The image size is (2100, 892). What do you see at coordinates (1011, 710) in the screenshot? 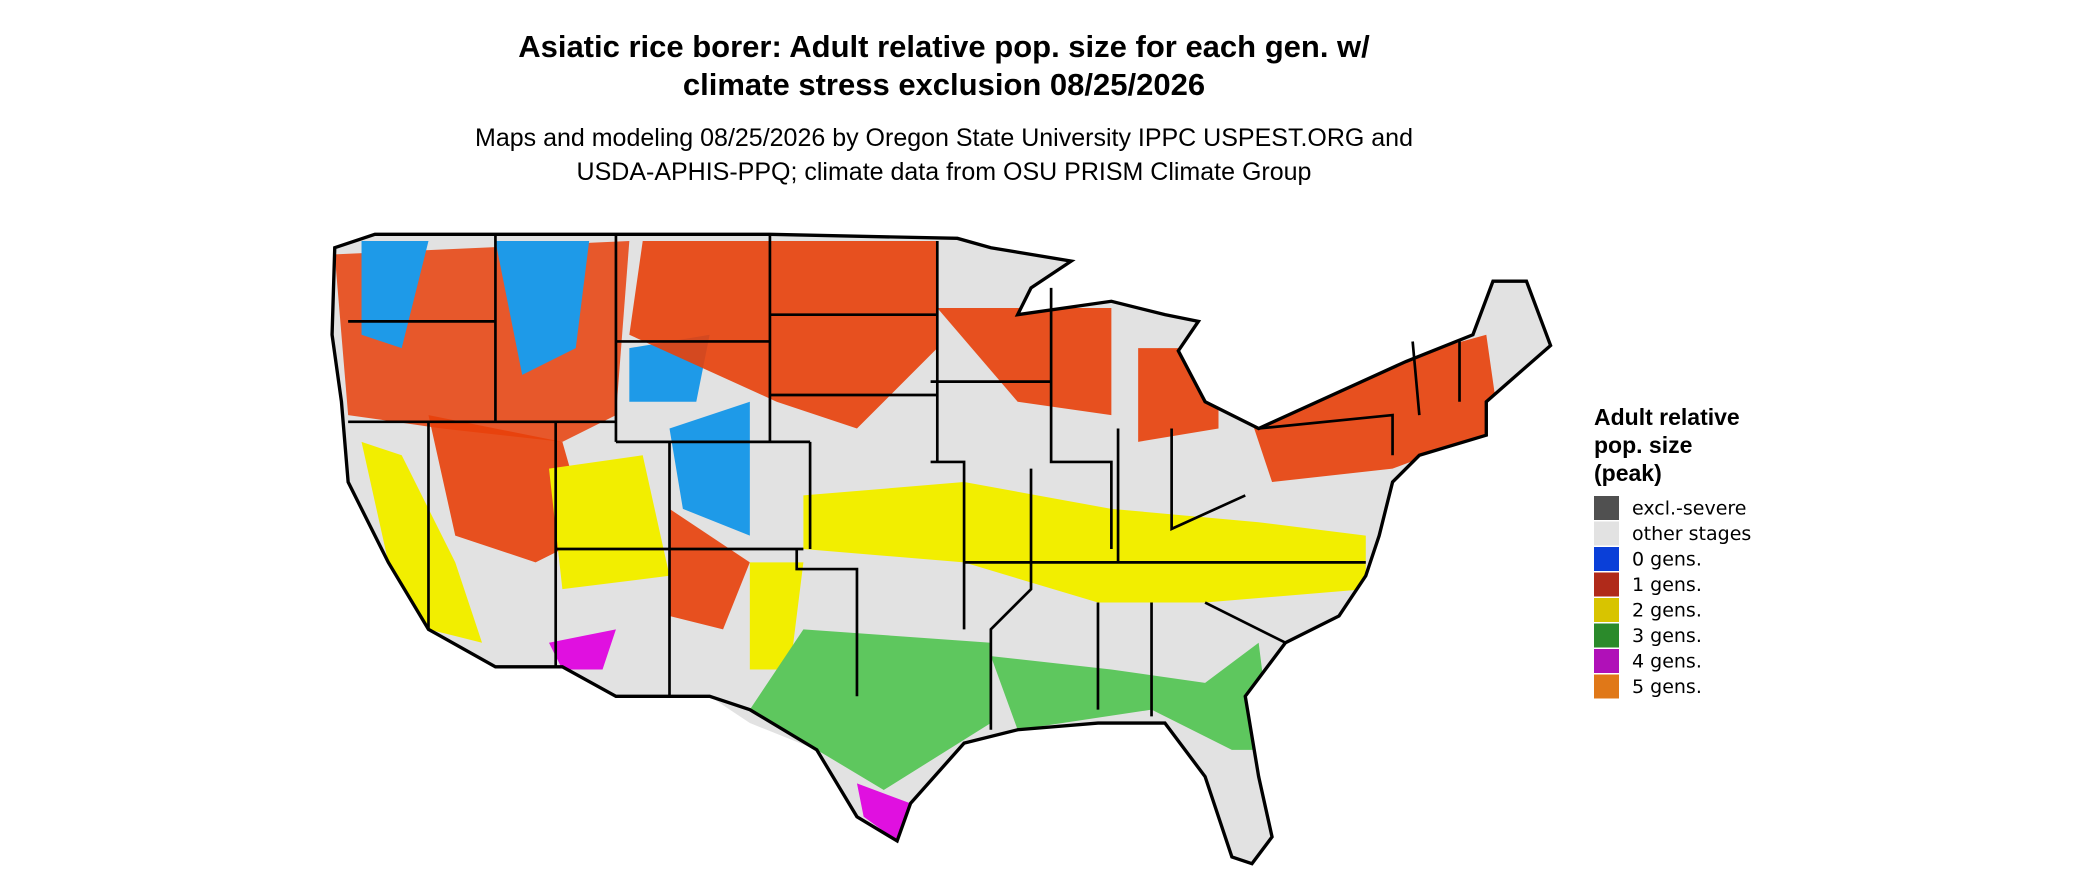
I see `region-3gen` at bounding box center [1011, 710].